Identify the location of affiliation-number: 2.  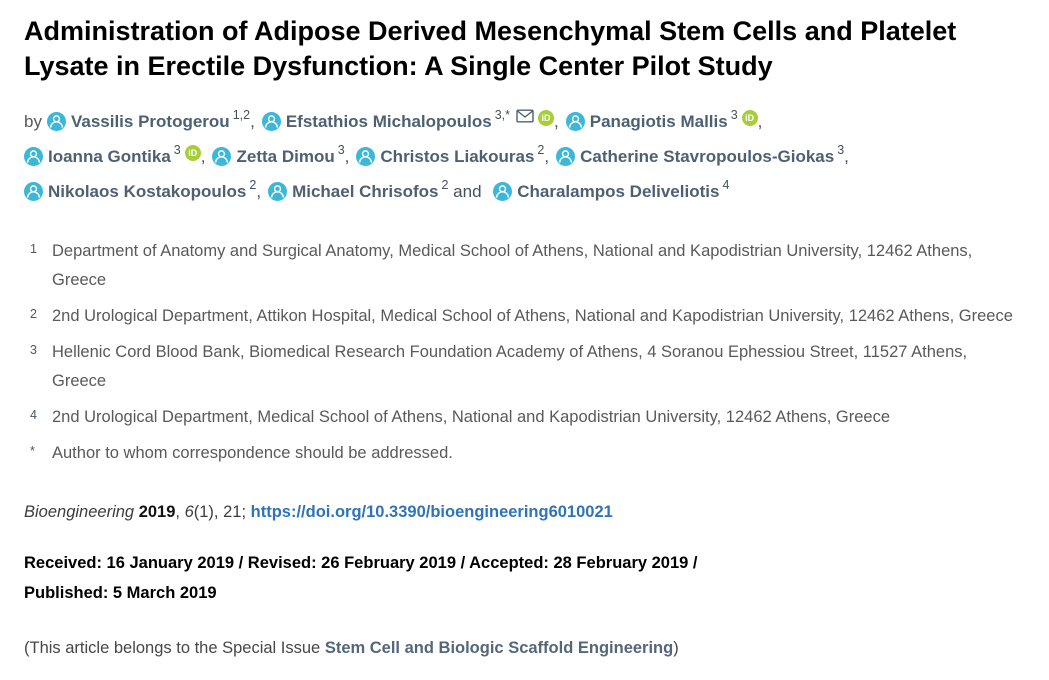
(33, 314).